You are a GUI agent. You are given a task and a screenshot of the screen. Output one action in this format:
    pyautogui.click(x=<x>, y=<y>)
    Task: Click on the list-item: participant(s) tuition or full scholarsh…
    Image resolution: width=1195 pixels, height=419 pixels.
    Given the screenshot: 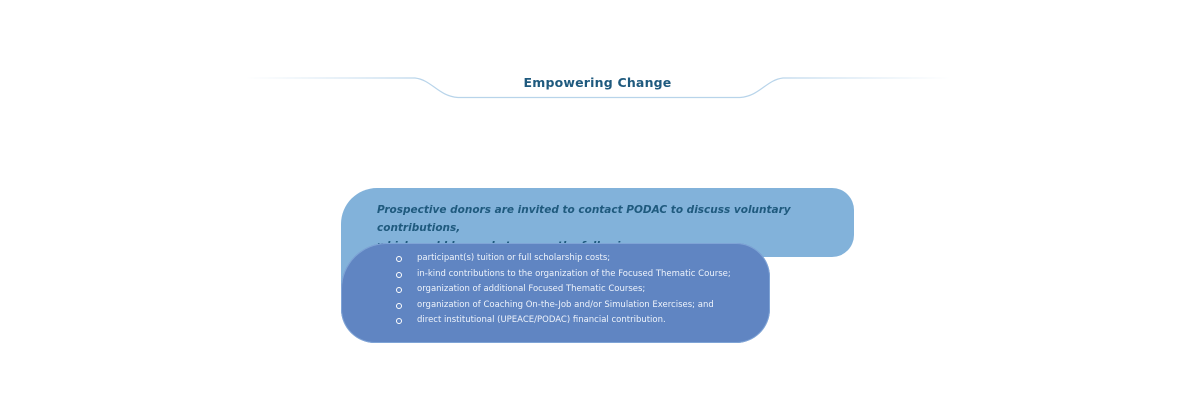 What is the action you would take?
    pyautogui.click(x=561, y=259)
    